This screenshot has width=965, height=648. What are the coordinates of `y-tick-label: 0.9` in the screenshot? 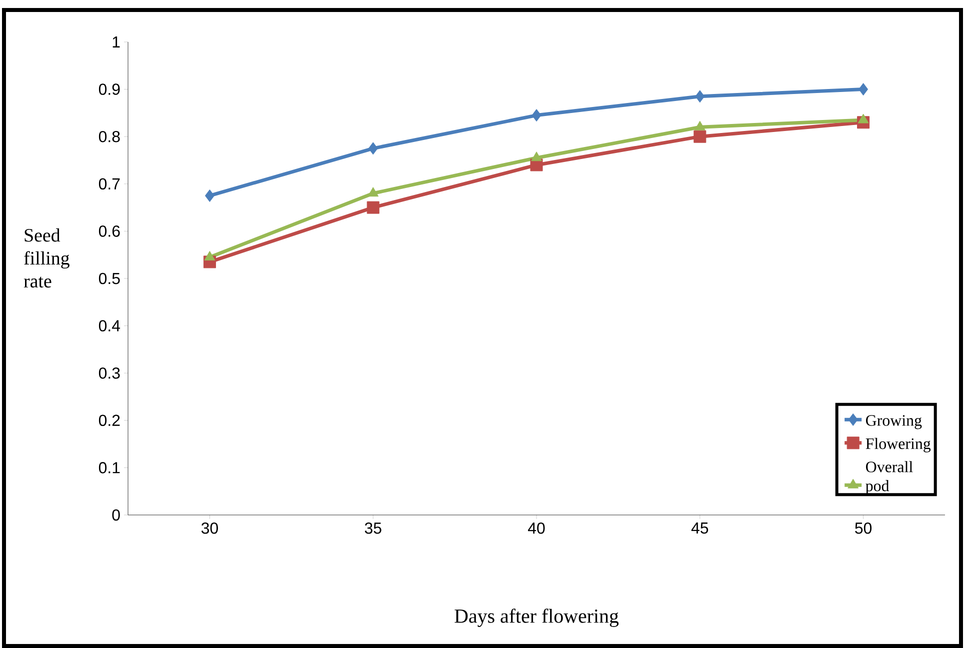 It's located at (109, 89).